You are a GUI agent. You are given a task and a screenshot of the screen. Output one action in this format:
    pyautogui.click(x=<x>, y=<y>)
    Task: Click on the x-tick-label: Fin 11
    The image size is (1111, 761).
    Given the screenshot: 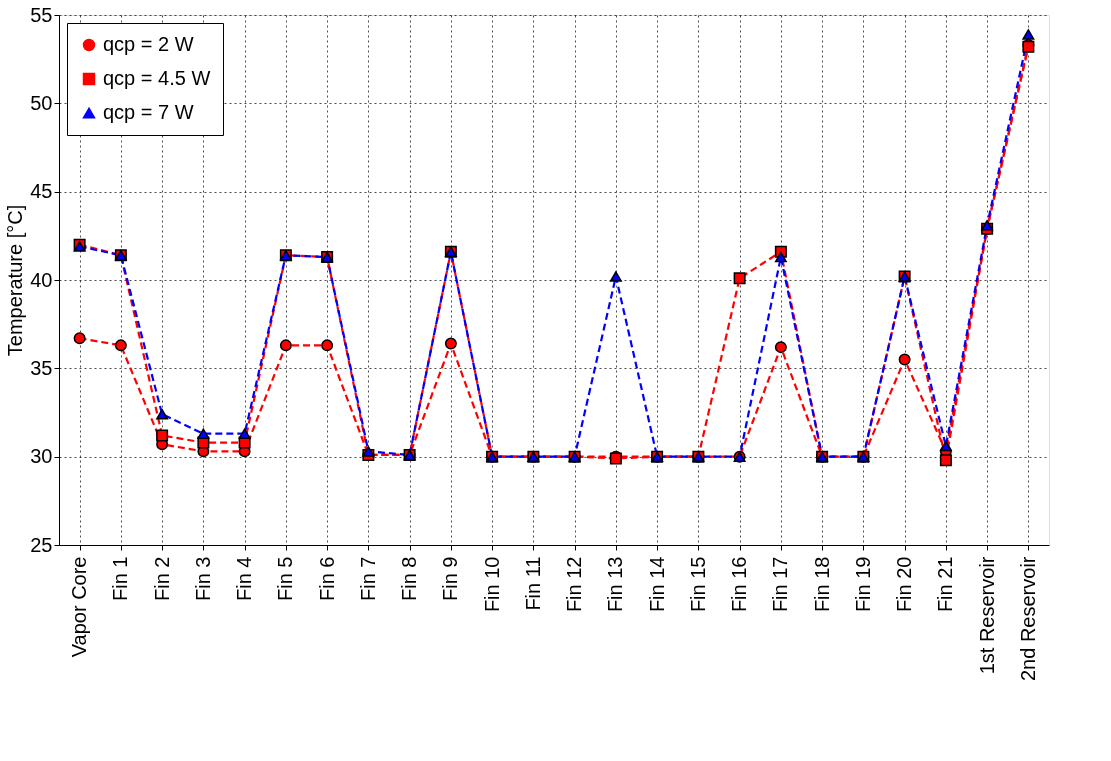 What is the action you would take?
    pyautogui.click(x=532, y=583)
    